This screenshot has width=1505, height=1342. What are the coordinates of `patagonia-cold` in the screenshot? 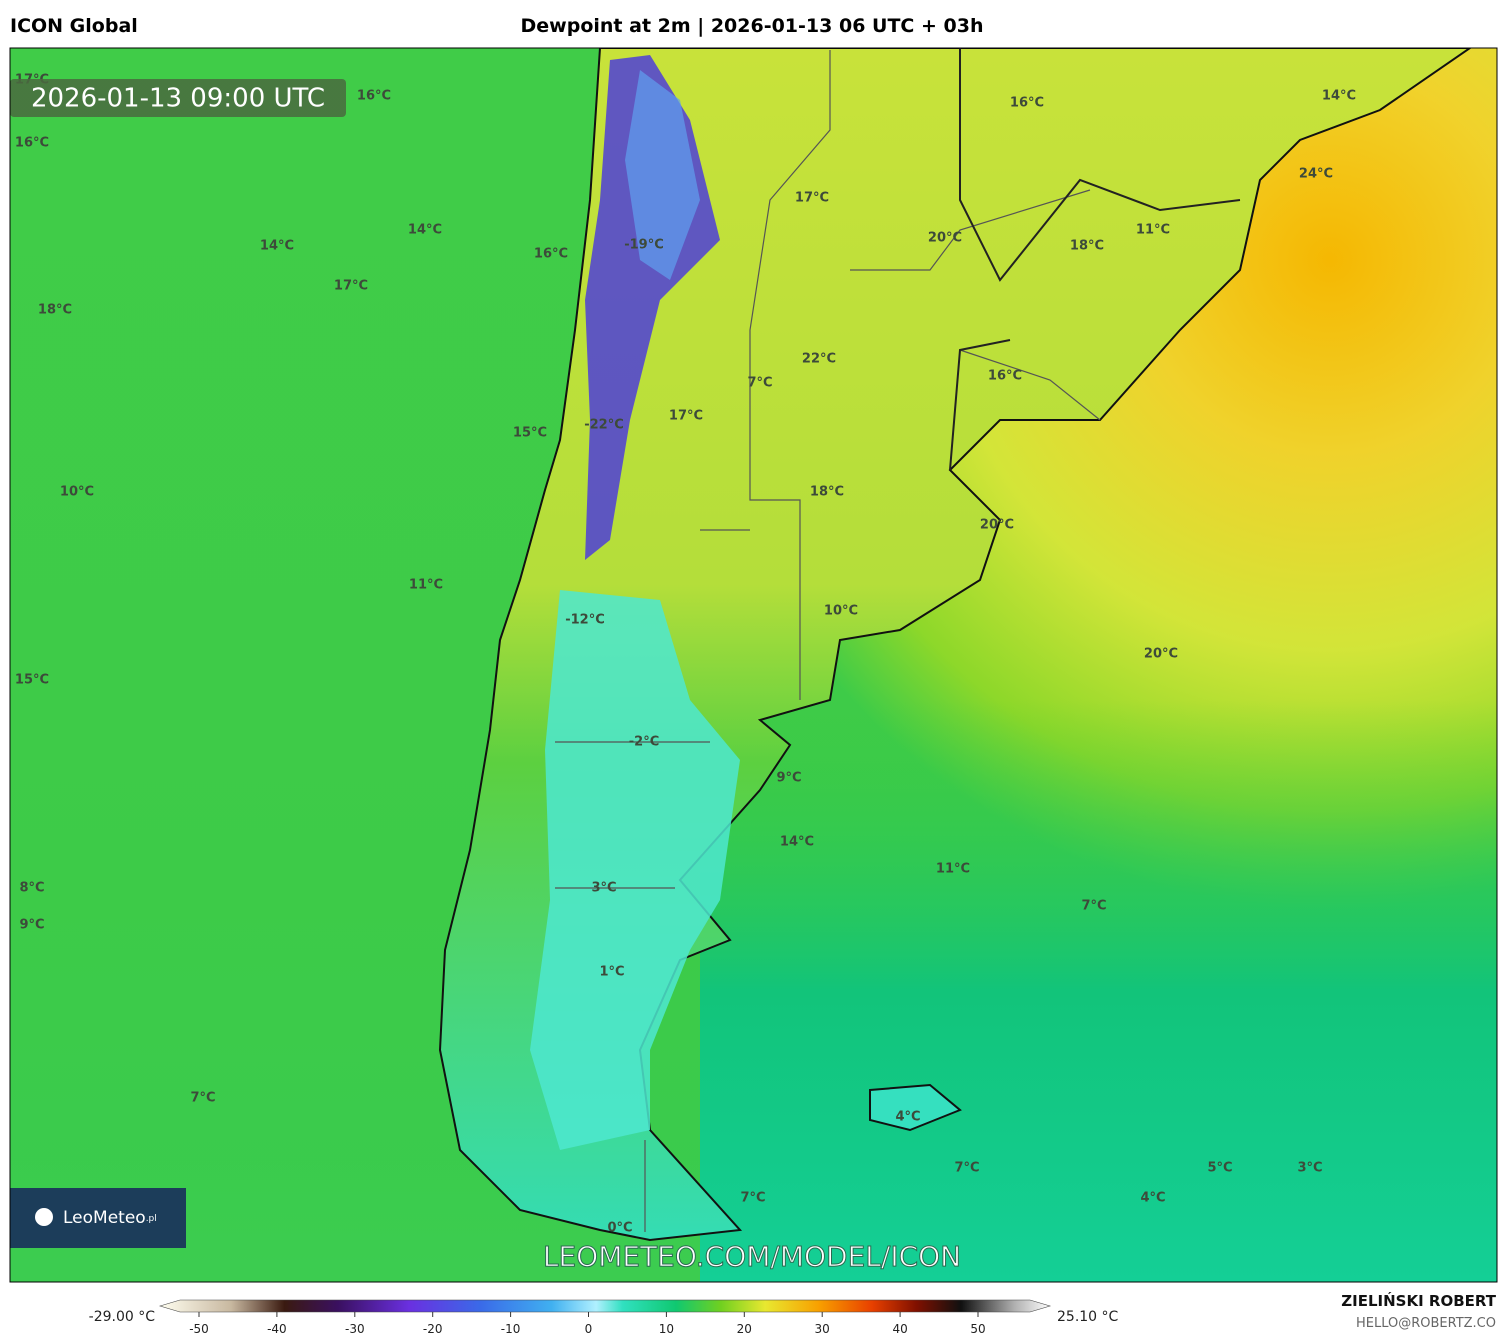 It's located at (635, 870).